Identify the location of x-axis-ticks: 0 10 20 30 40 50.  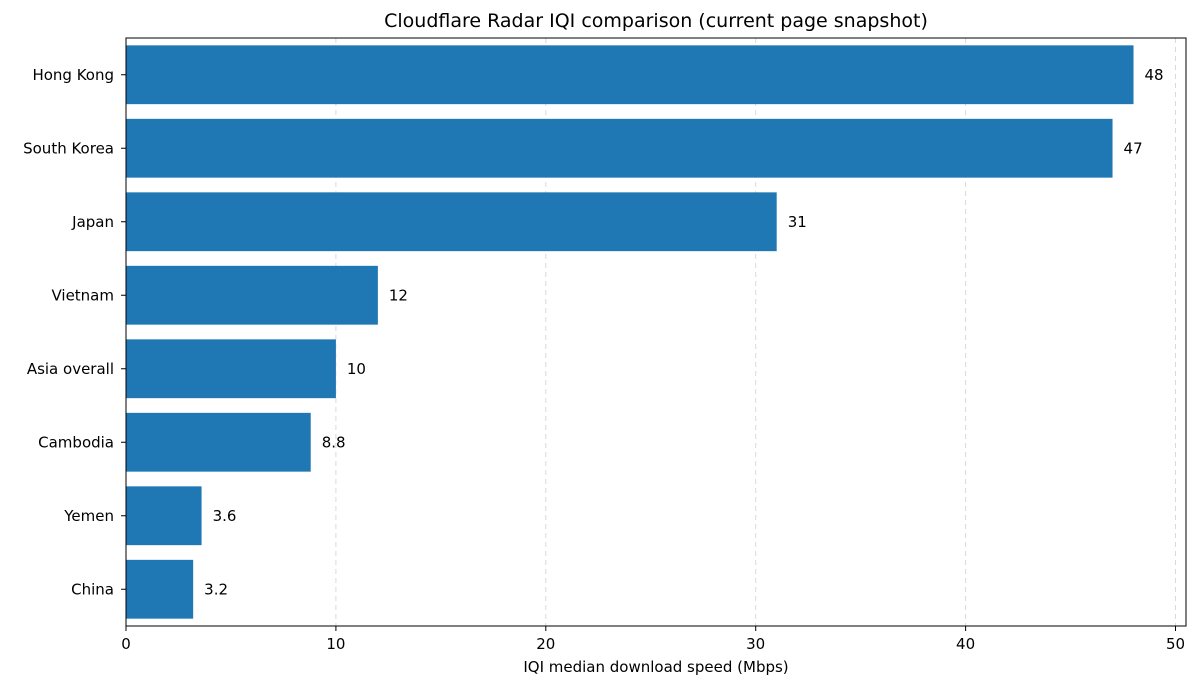
(653, 639).